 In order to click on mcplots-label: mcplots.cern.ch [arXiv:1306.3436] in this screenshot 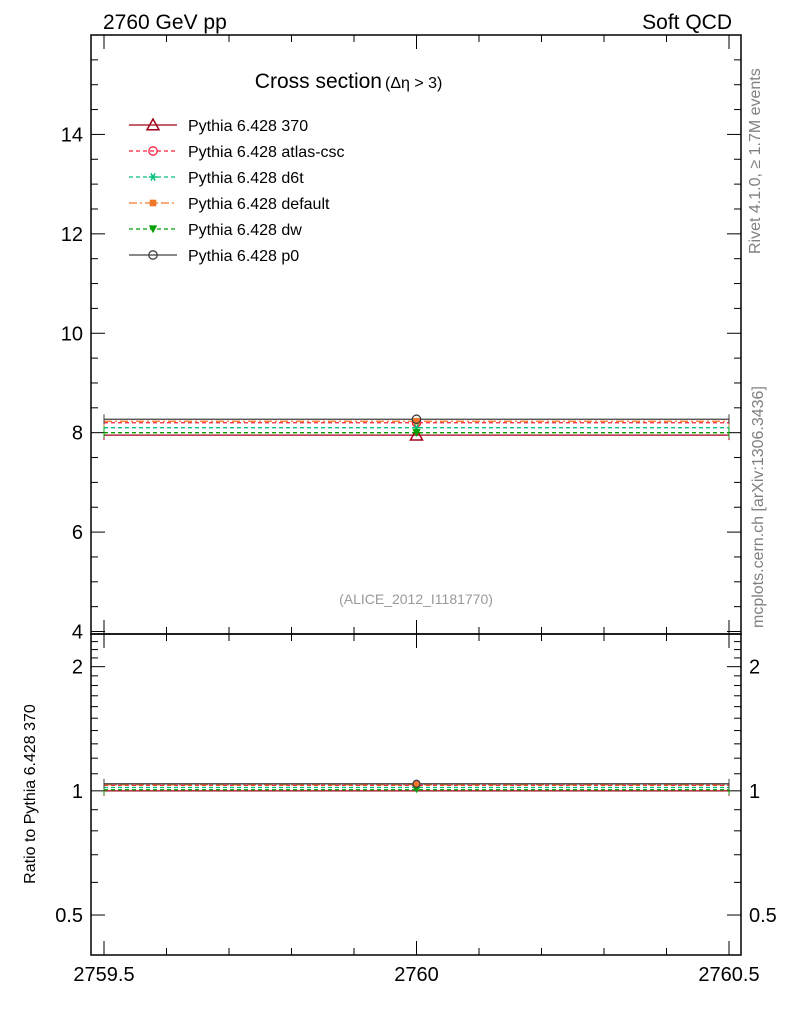, I will do `click(758, 507)`.